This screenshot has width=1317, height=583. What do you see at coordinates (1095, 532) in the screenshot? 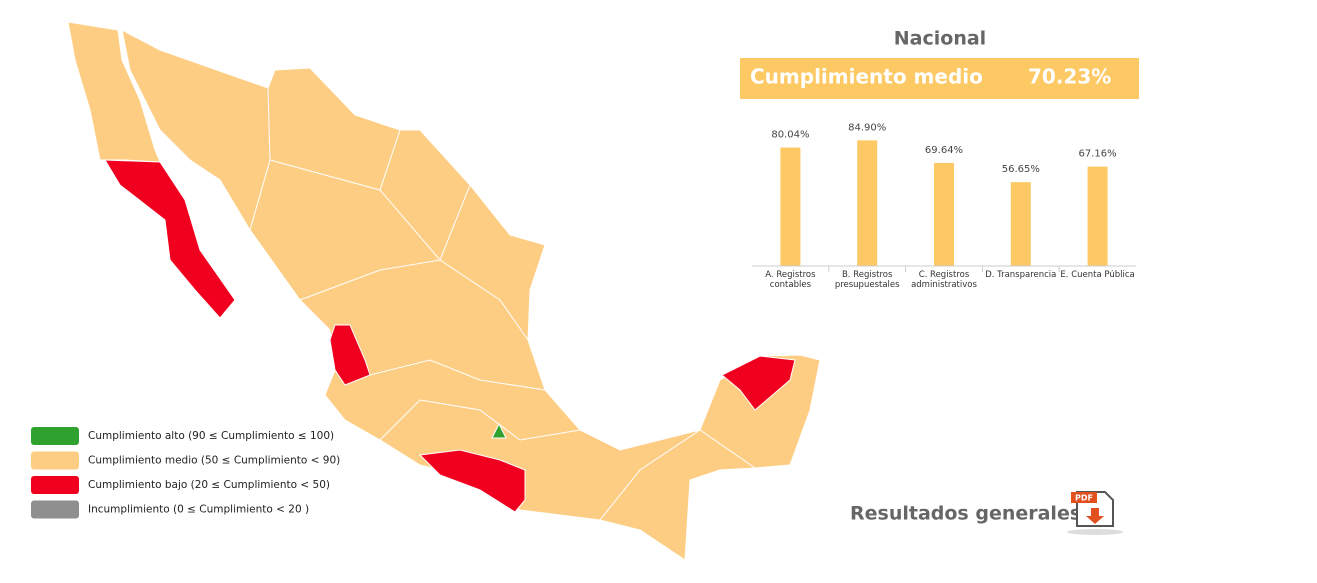
I see `icon-shadow` at bounding box center [1095, 532].